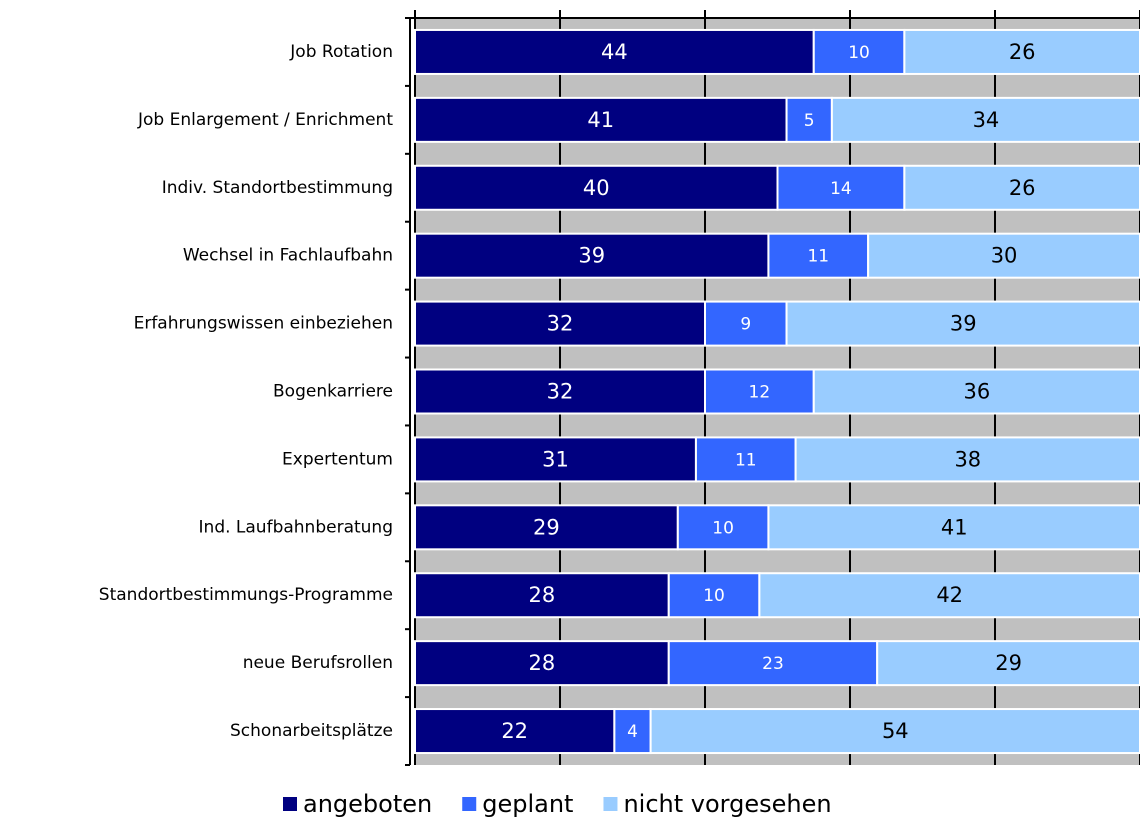 This screenshot has width=1140, height=820. Describe the element at coordinates (727, 804) in the screenshot. I see `legend-label: nicht vorgesehen` at that location.